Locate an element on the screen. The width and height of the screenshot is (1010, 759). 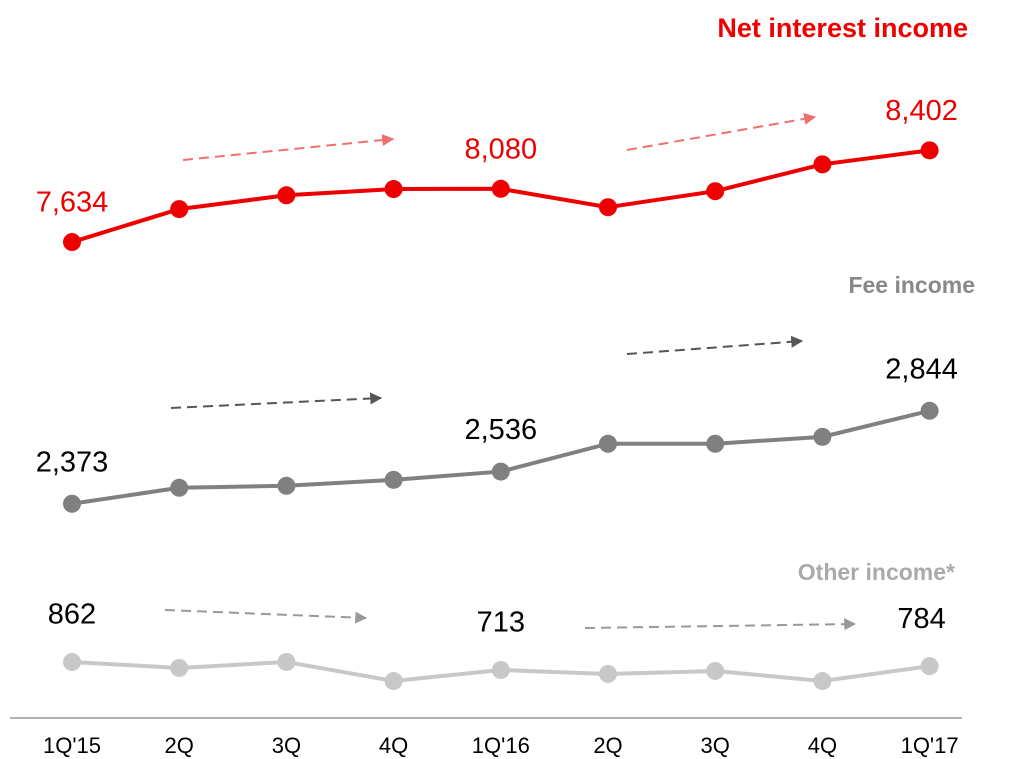
series-title: Other income* is located at coordinates (876, 572).